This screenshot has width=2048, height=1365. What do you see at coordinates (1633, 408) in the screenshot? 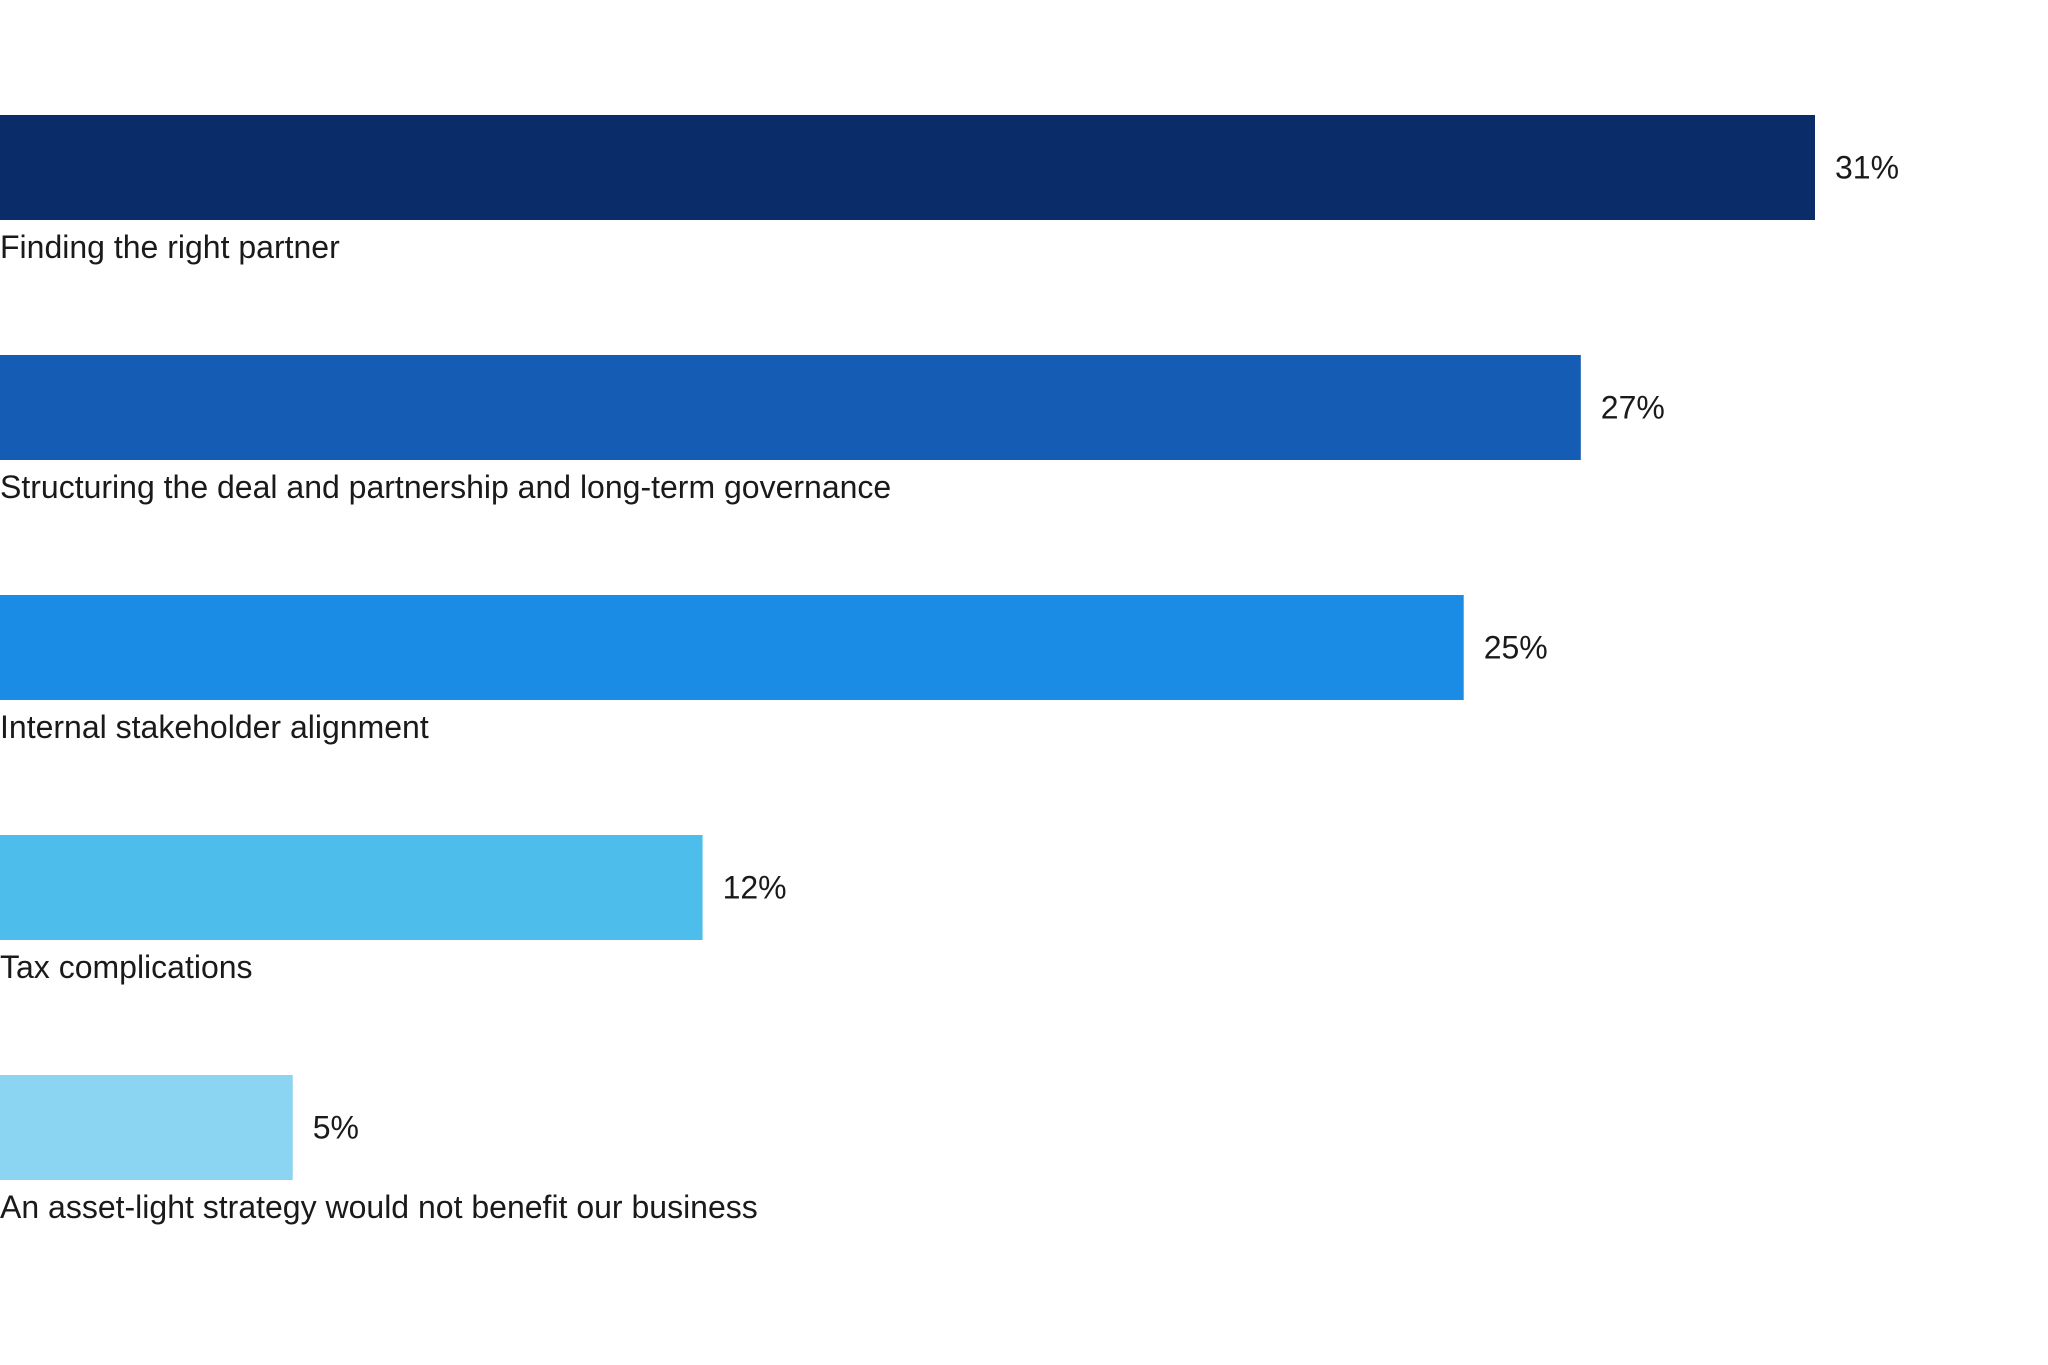
I see `value-label-2: 27%` at bounding box center [1633, 408].